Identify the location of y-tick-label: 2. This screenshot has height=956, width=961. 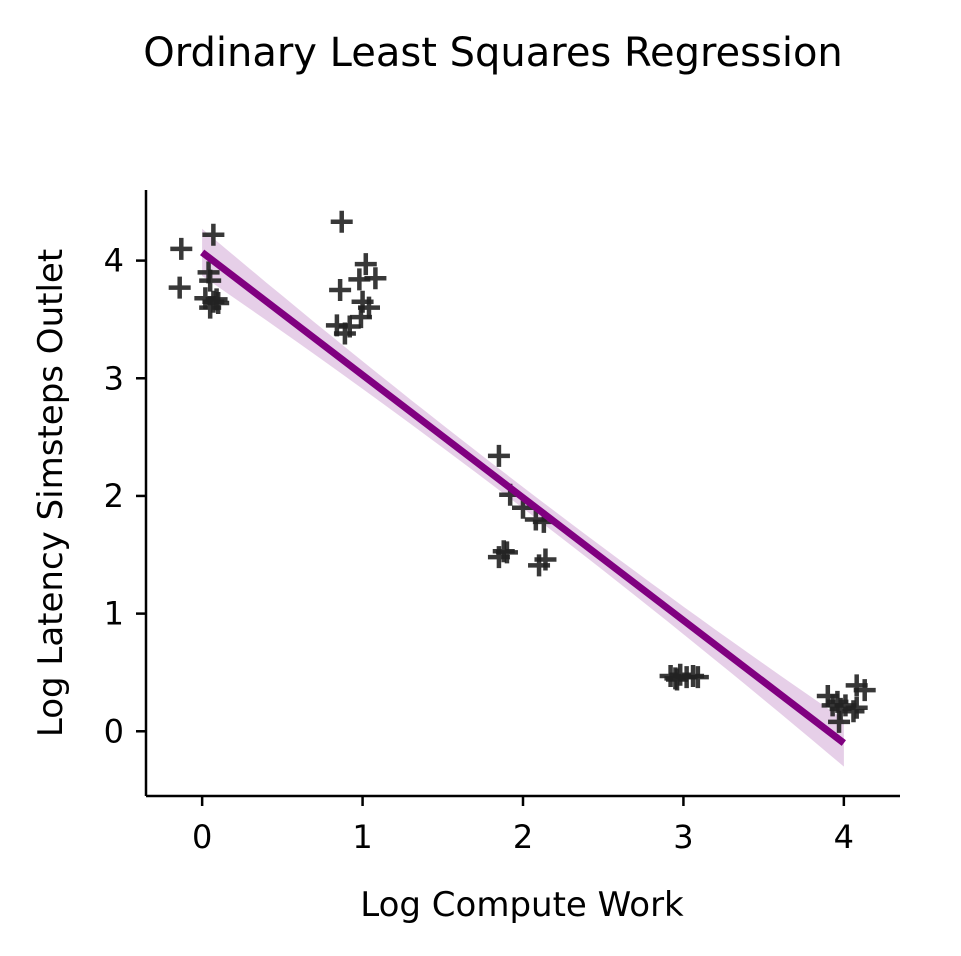
(114, 496).